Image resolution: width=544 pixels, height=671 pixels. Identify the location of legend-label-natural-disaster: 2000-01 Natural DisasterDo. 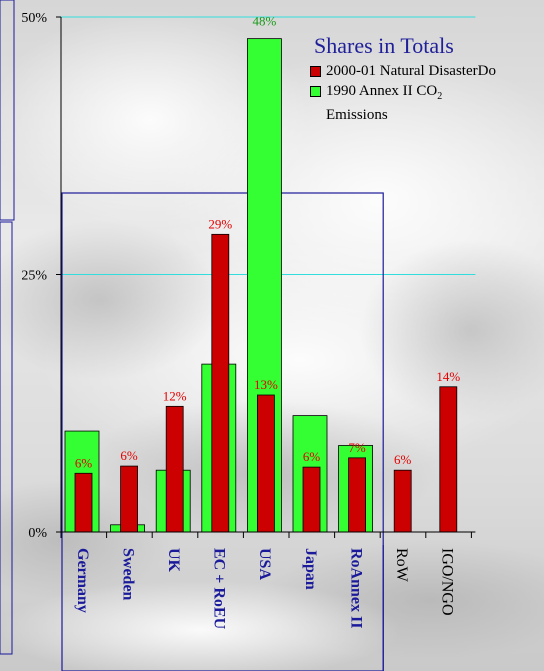
(411, 71).